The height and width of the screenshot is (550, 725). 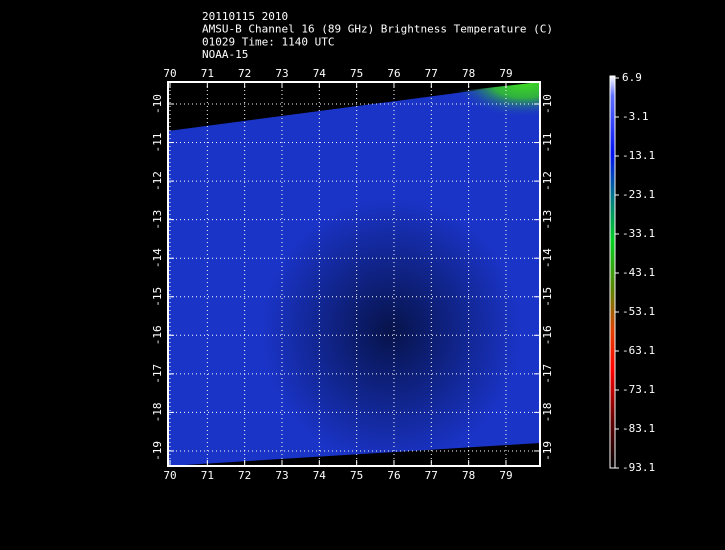 What do you see at coordinates (547, 451) in the screenshot?
I see `lat-label-right: -19` at bounding box center [547, 451].